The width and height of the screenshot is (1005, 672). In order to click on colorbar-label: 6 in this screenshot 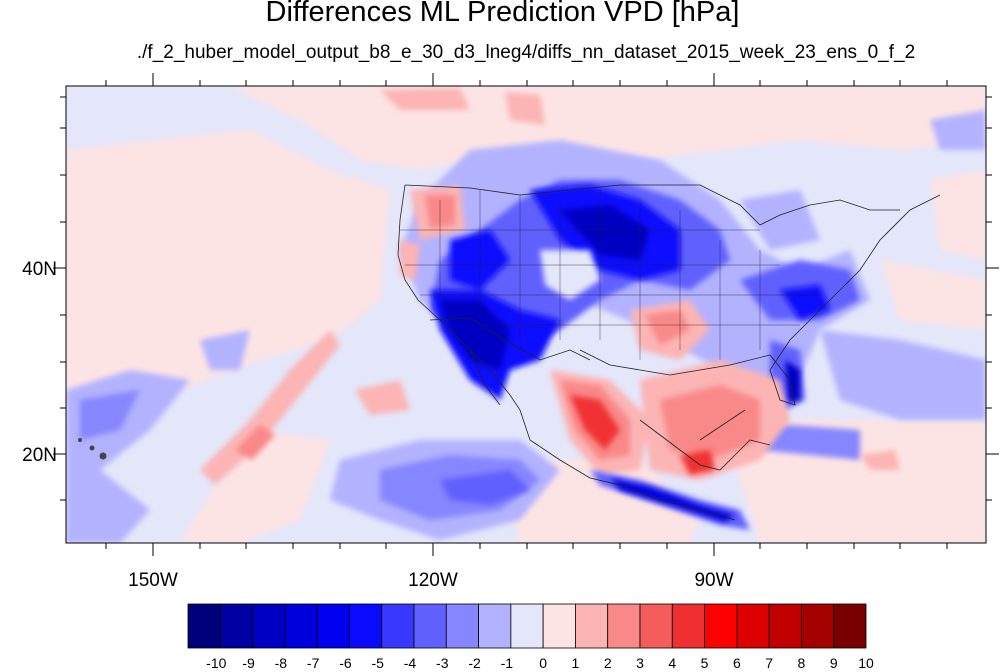, I will do `click(737, 663)`.